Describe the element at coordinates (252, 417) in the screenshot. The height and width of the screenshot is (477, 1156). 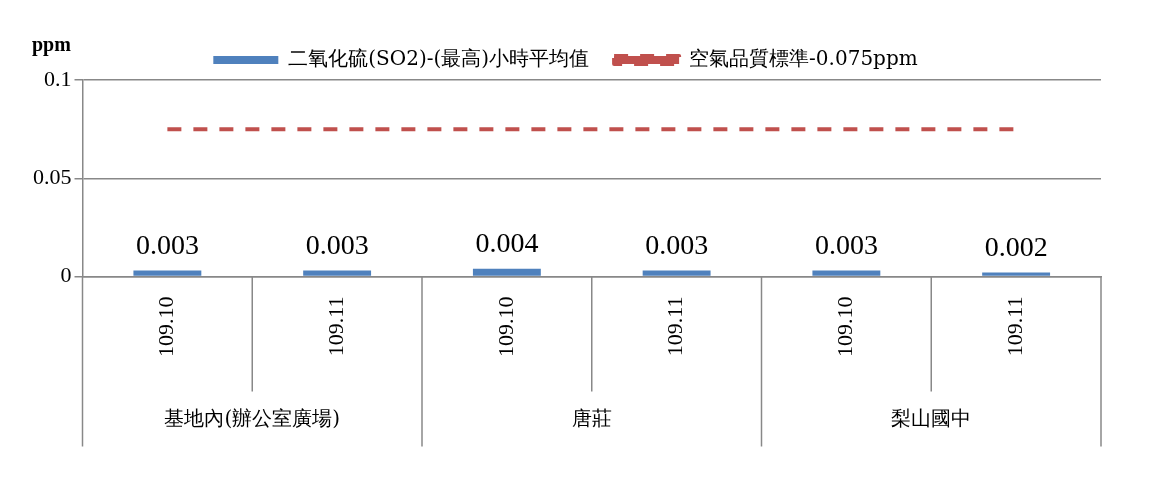
I see `text: 基地內(辦公室廣場)` at that location.